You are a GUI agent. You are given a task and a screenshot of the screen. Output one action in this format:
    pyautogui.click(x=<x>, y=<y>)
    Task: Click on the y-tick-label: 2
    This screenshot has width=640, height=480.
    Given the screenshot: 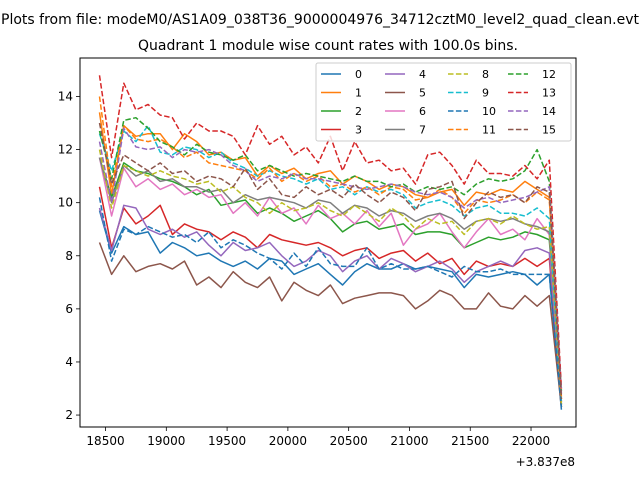 What is the action you would take?
    pyautogui.click(x=69, y=415)
    